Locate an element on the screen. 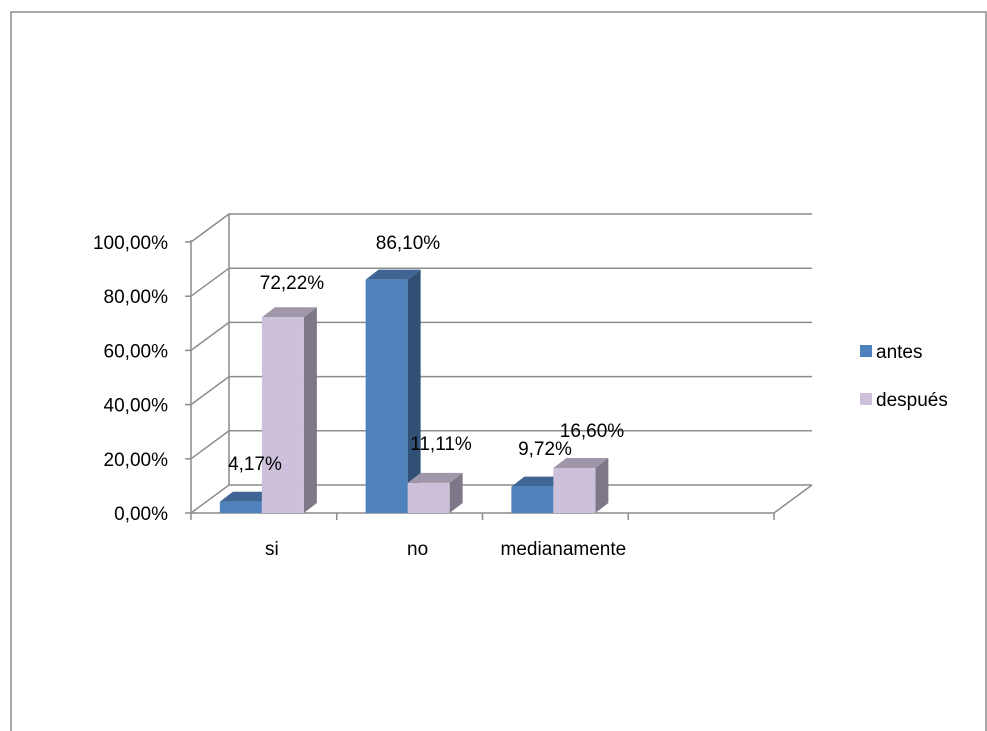 The width and height of the screenshot is (987, 731). y-tick-label: 0,00% is located at coordinates (141, 514).